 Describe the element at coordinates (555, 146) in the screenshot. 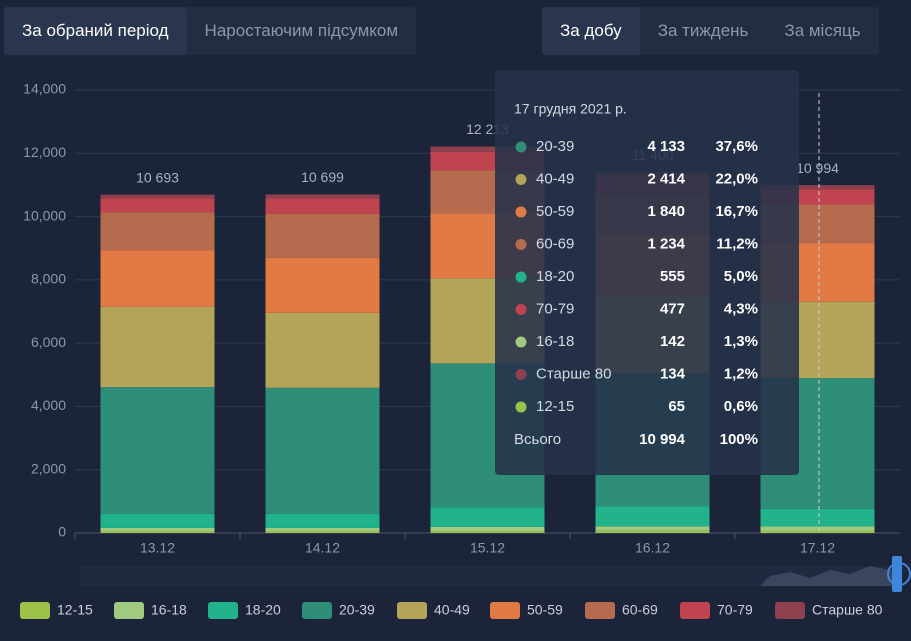

I see `tooltip-name: 20-39` at that location.